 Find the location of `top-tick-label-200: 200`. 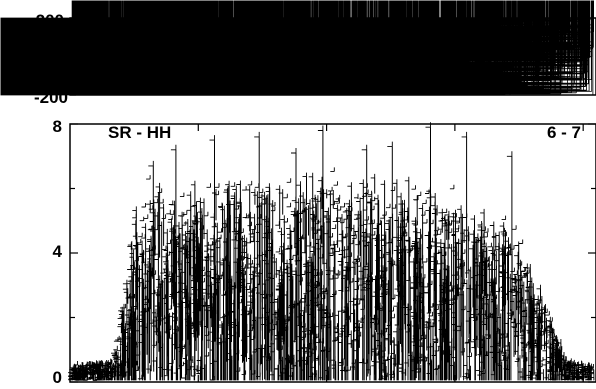

top-tick-label-200: 200 is located at coordinates (50, 20).